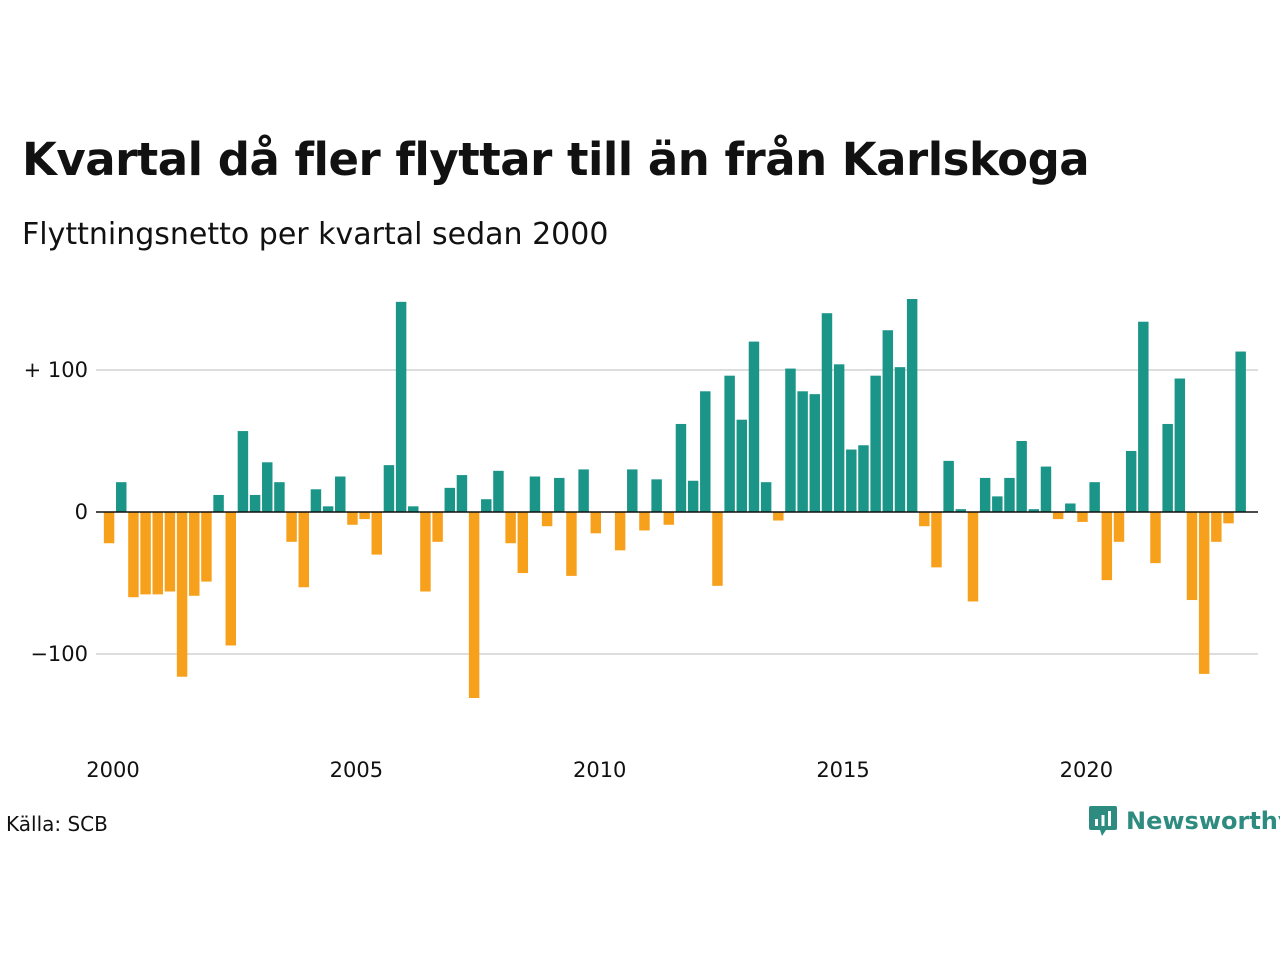 The image size is (1280, 960). I want to click on bar-2008-q4, so click(535, 494).